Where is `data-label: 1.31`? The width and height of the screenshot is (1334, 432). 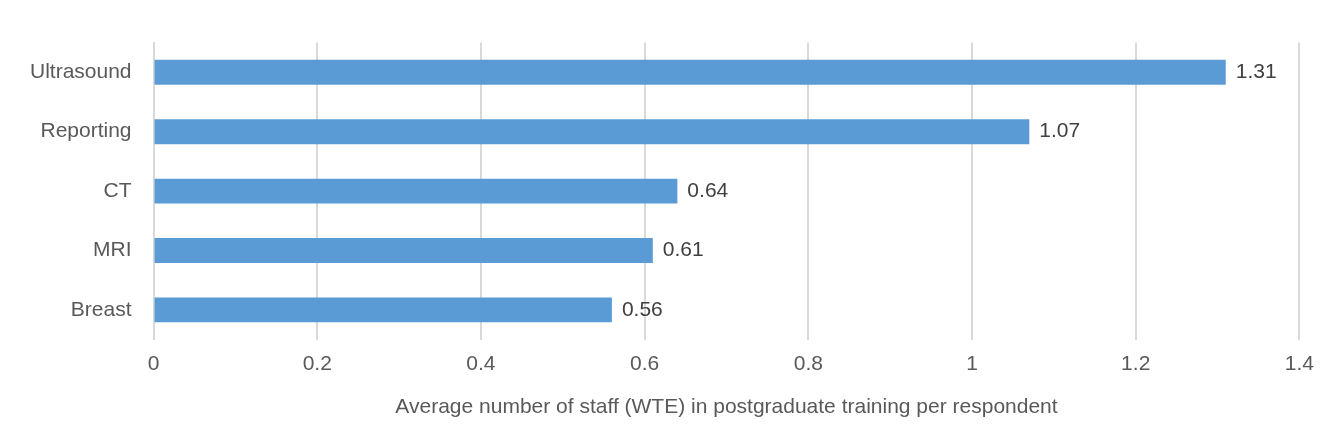
data-label: 1.31 is located at coordinates (1256, 71).